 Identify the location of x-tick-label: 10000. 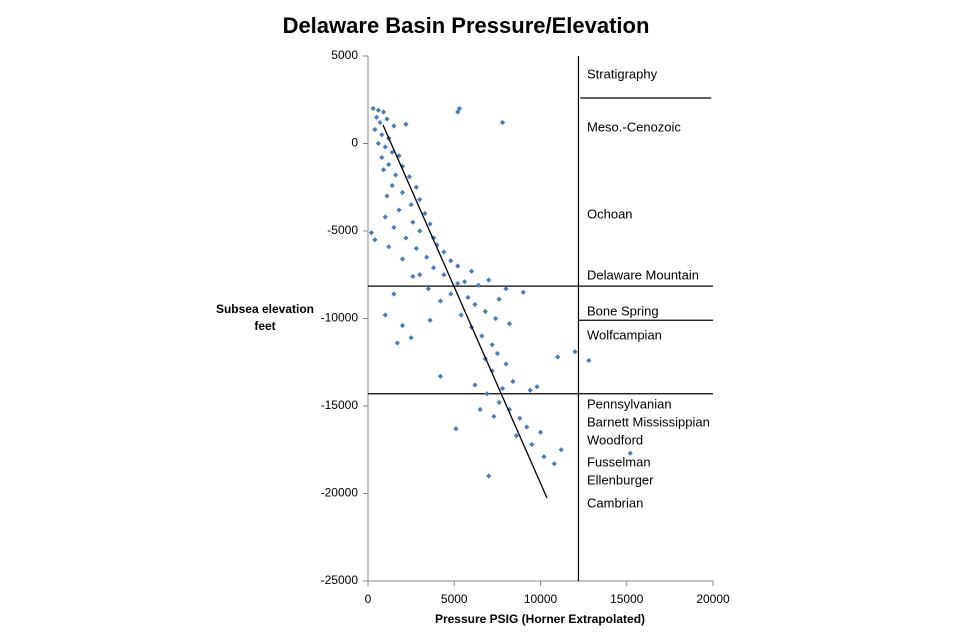
(541, 599).